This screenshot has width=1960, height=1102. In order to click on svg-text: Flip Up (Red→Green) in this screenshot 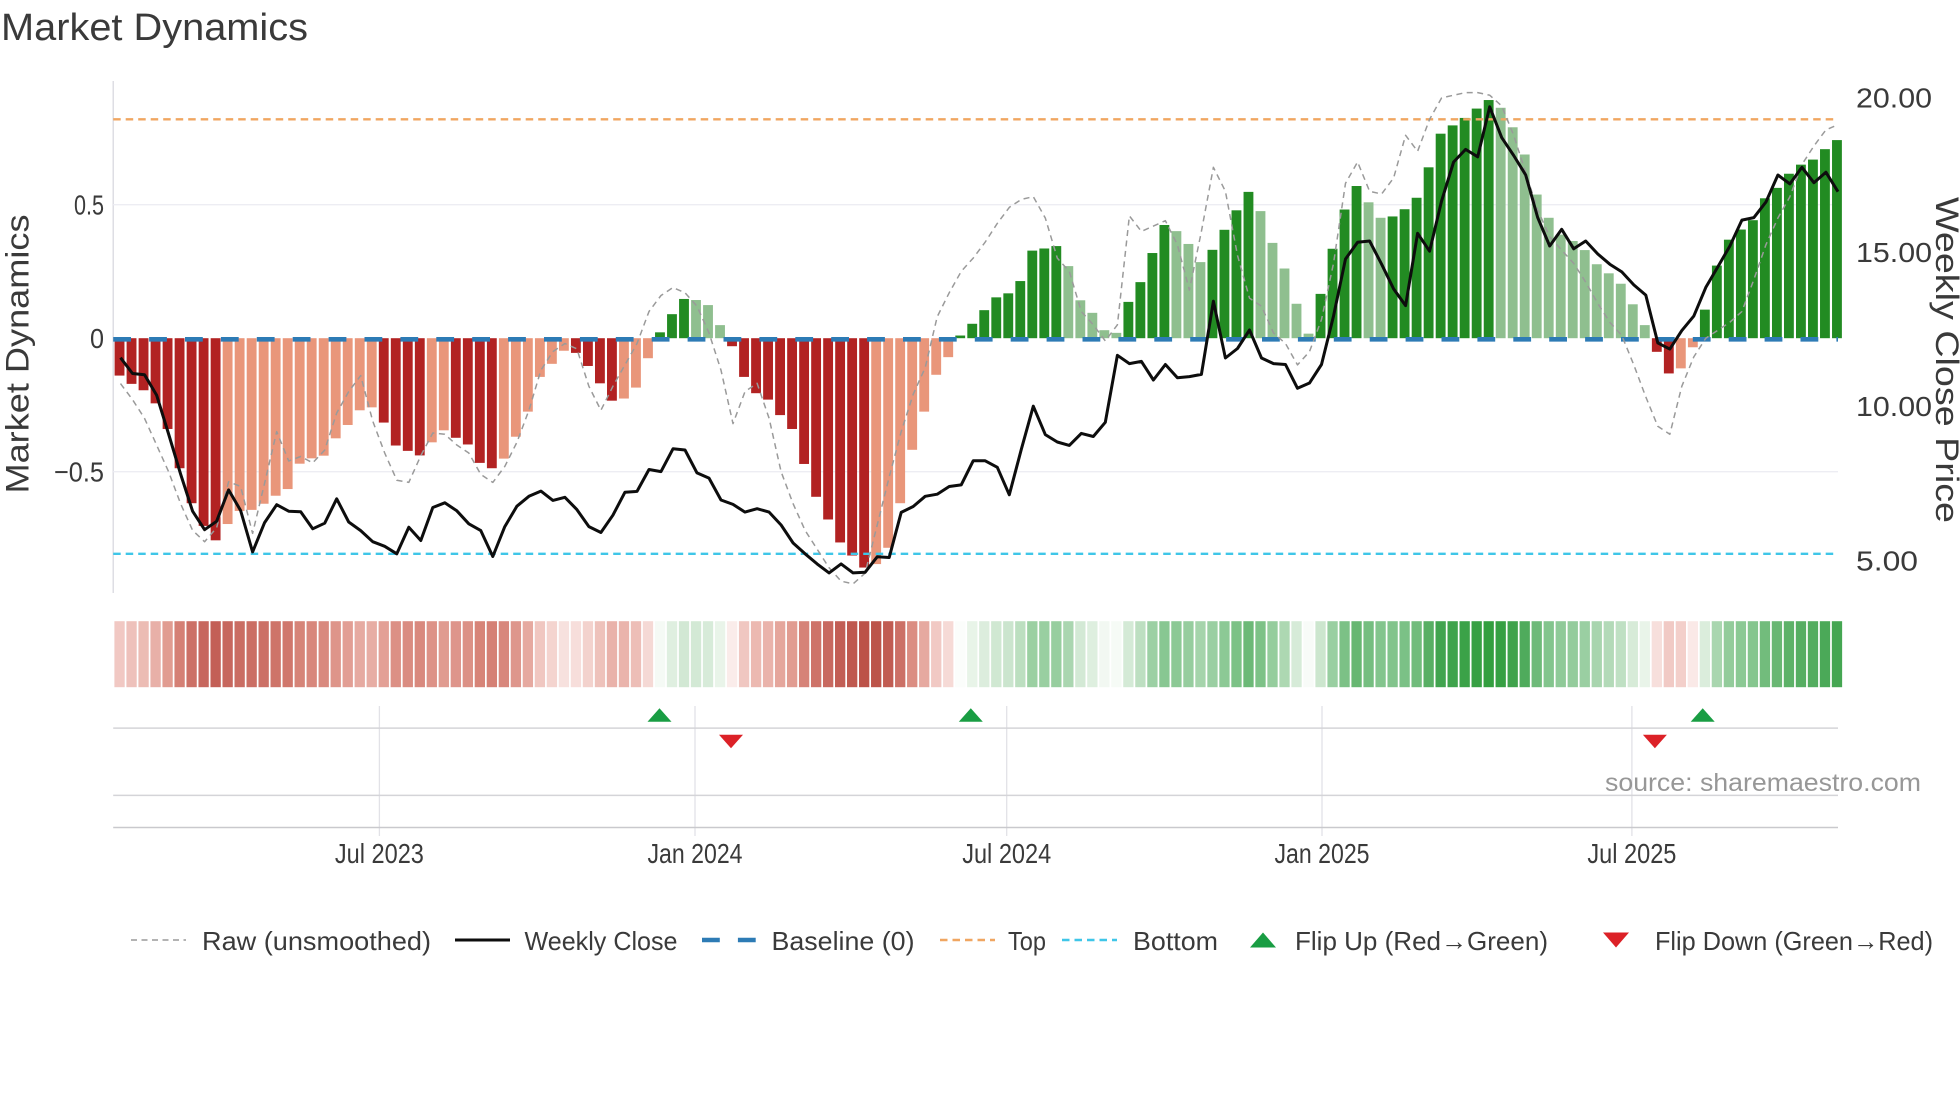, I will do `click(1421, 941)`.